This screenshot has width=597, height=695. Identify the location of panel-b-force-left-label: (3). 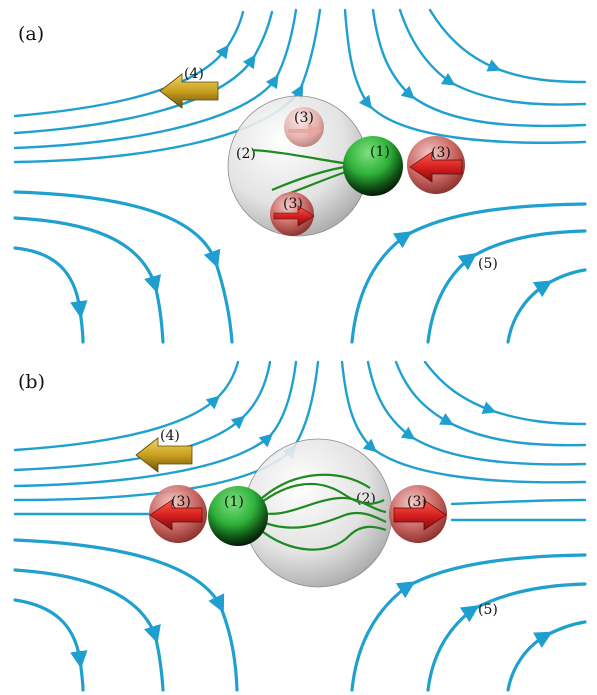
(181, 502).